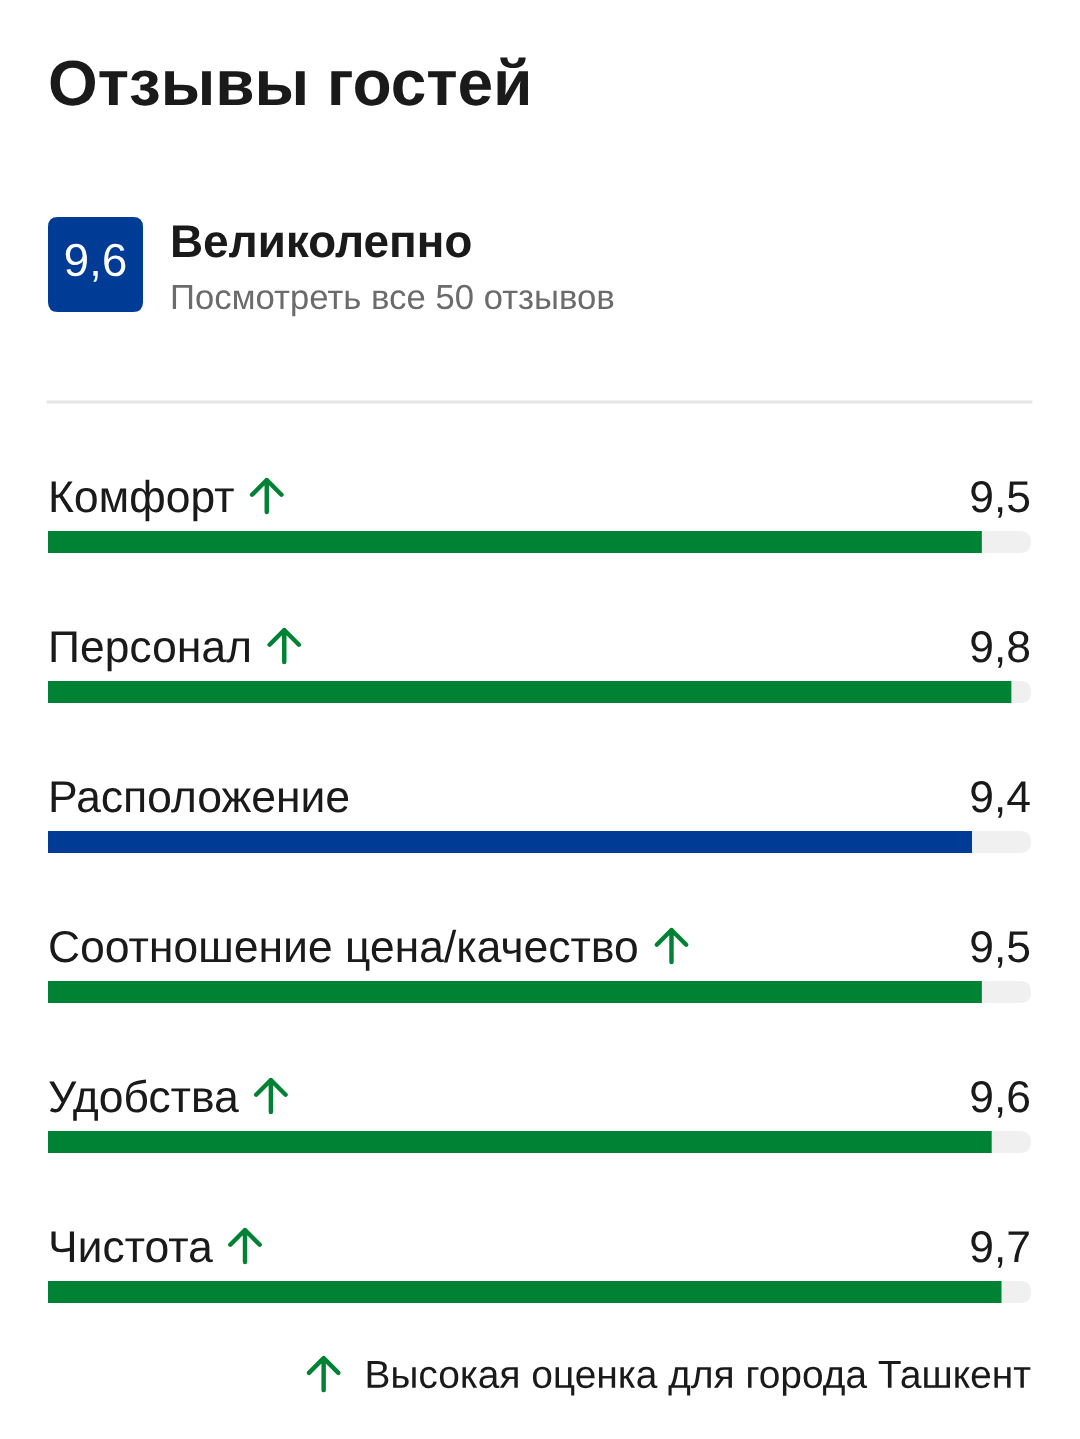  Describe the element at coordinates (699, 1378) in the screenshot. I see `legend-label: Высокая оценка для города Ташкент` at that location.